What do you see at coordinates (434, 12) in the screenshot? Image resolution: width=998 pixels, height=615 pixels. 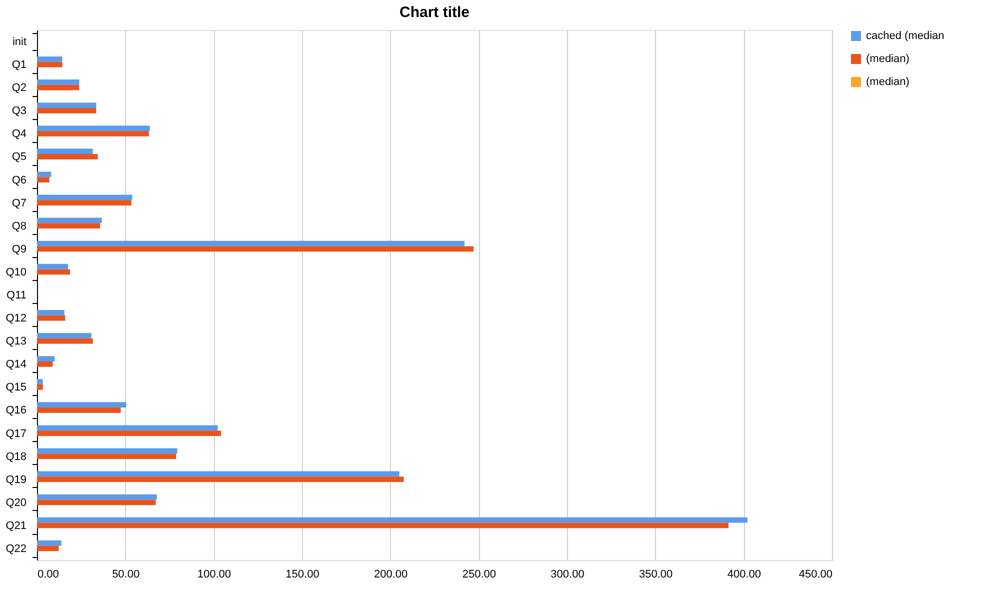 I see `chart-title: Chart title` at bounding box center [434, 12].